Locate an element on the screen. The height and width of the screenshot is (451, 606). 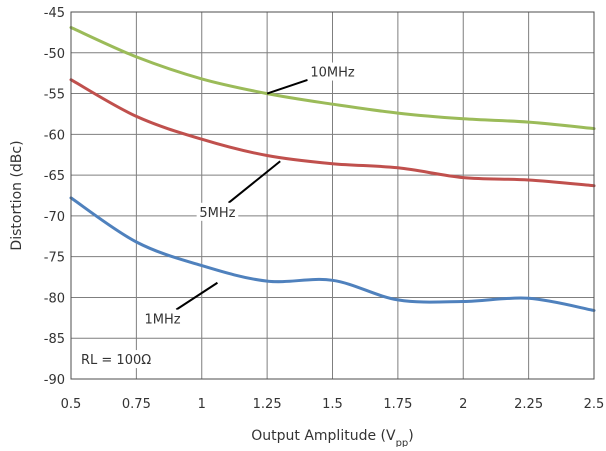
x-tick-label: 2.25 is located at coordinates (528, 404).